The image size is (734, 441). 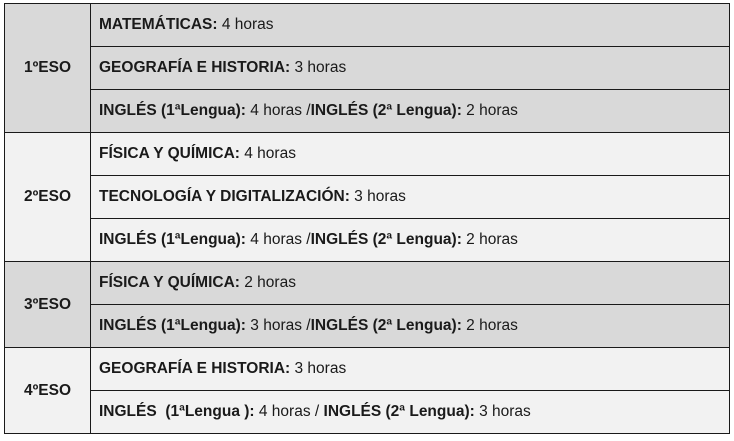 What do you see at coordinates (47, 304) in the screenshot?
I see `course-level-cell: 3ºESO` at bounding box center [47, 304].